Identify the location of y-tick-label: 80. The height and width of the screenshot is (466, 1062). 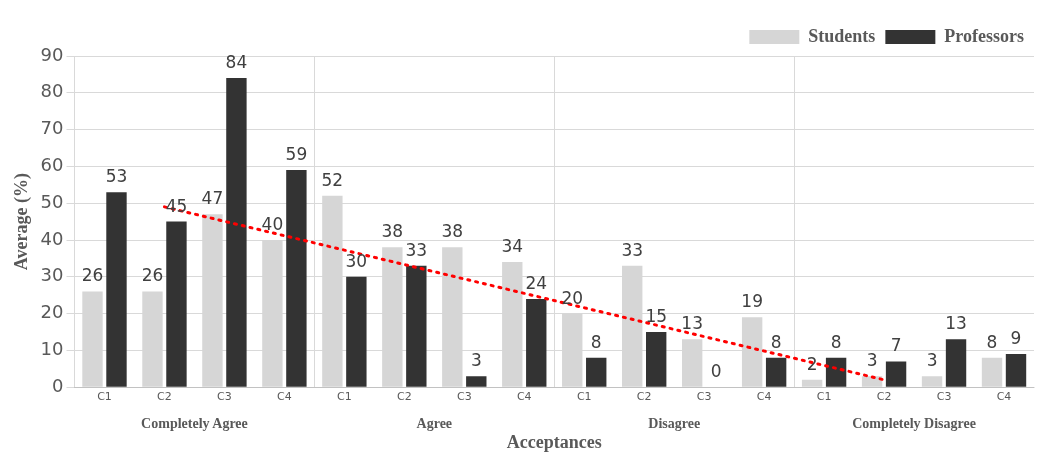
(52, 91).